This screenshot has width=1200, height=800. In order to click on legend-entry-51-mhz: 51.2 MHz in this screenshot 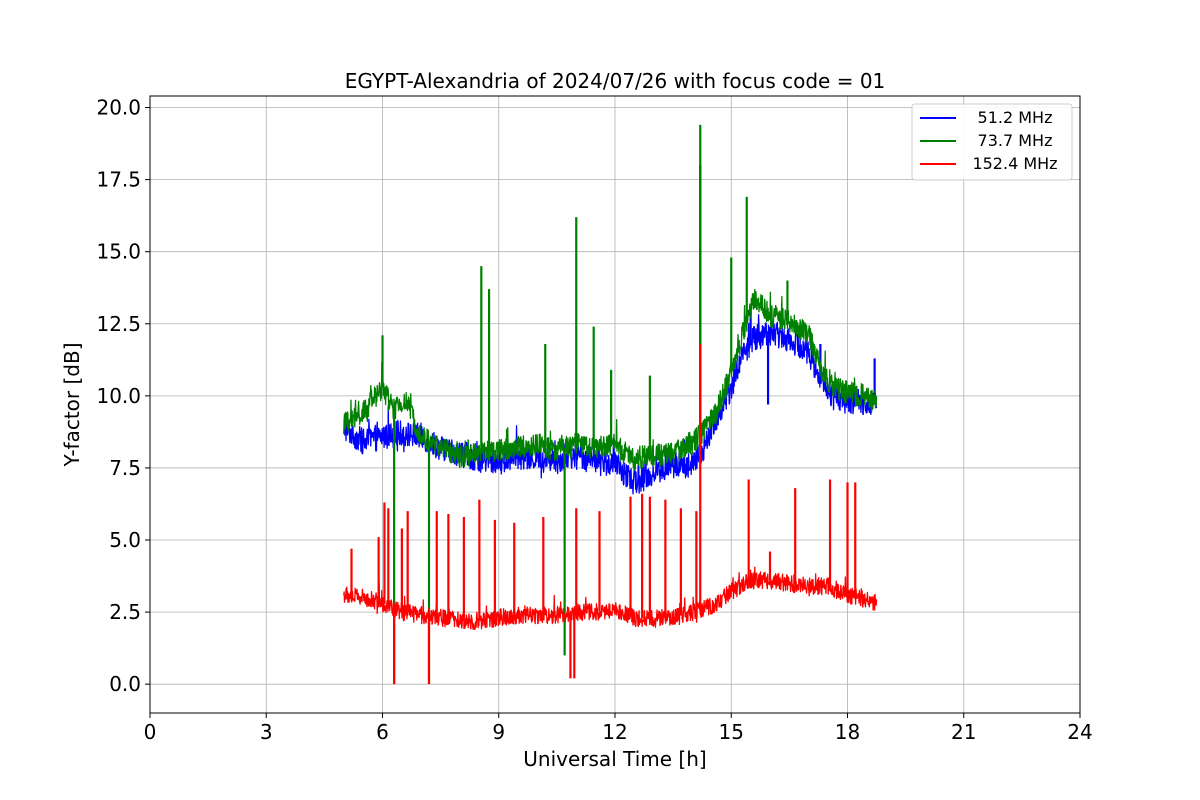, I will do `click(986, 117)`.